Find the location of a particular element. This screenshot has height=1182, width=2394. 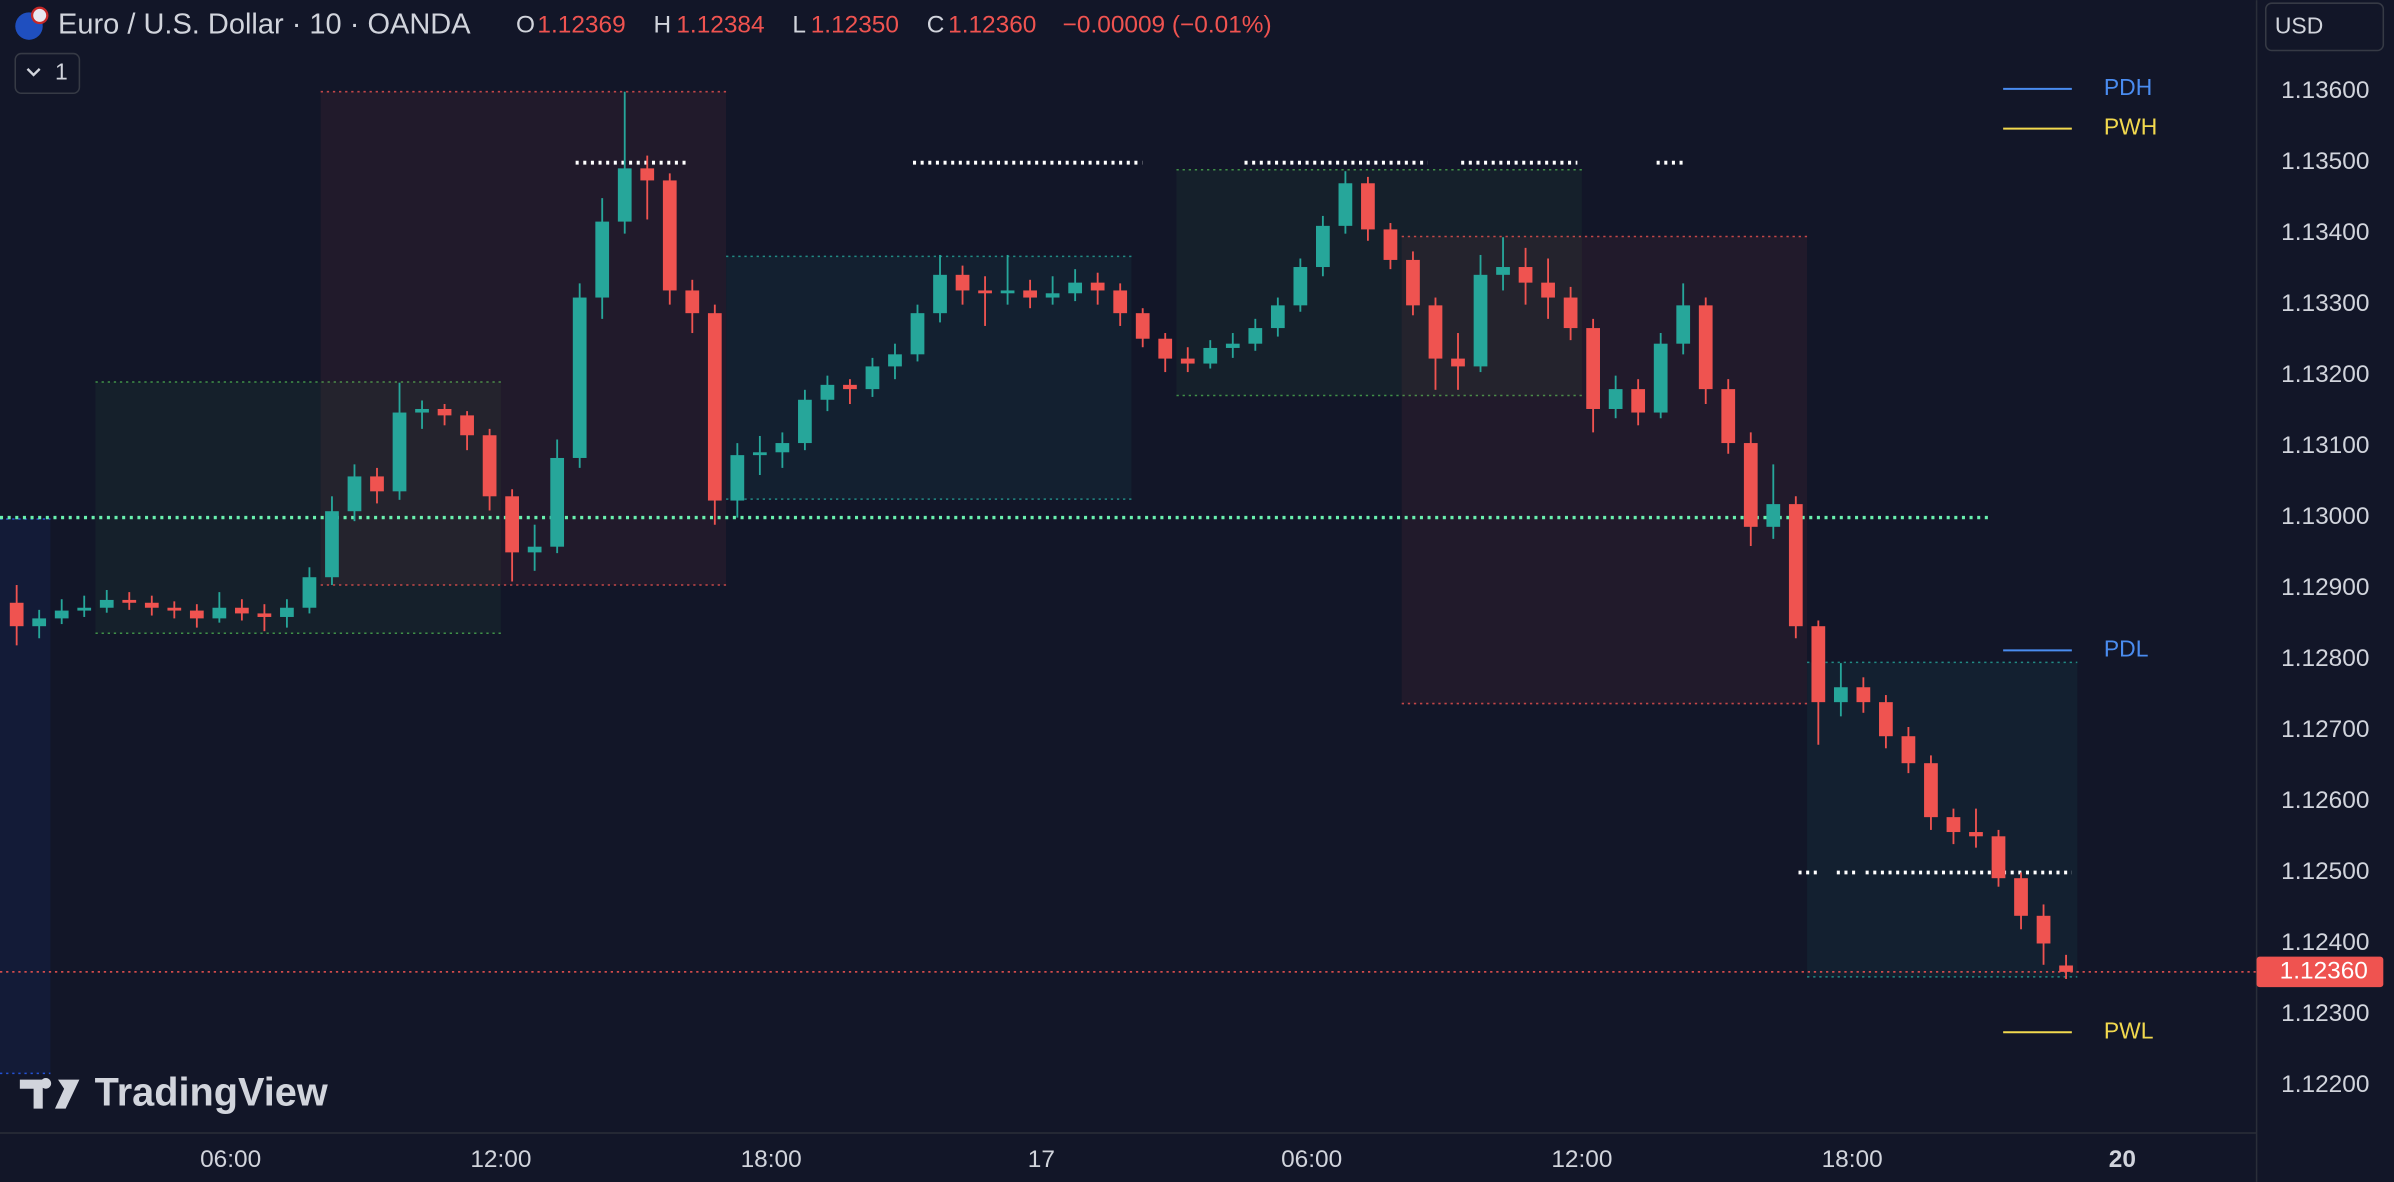

price-tag-box is located at coordinates (2320, 972).